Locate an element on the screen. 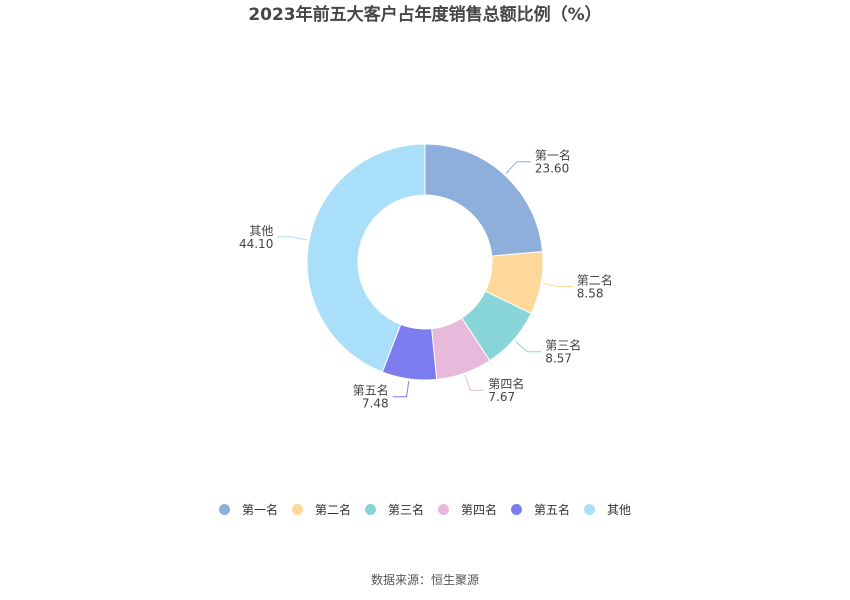  legend-item-3: 第三名 is located at coordinates (394, 509).